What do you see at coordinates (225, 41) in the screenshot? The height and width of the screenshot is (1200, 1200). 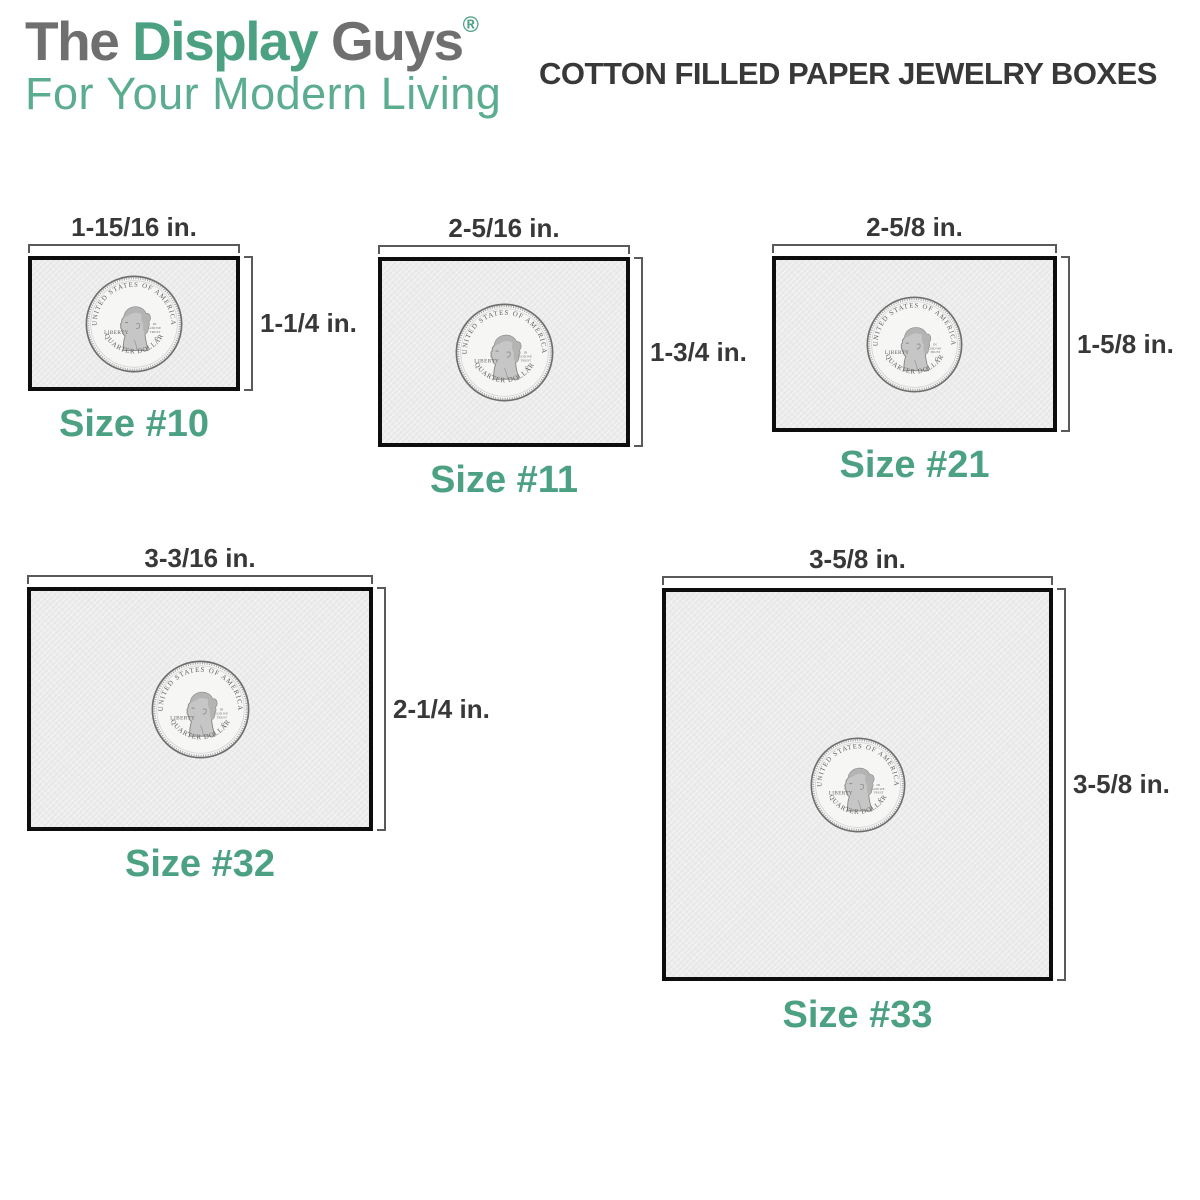 I see `brand-word-display: Display` at bounding box center [225, 41].